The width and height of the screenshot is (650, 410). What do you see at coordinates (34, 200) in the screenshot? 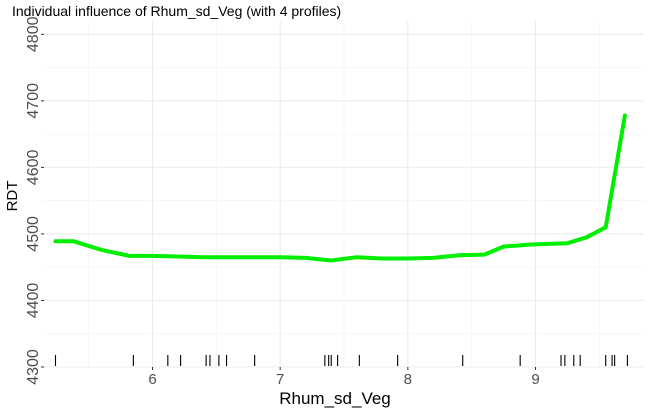
I see `y-axis-ticks: 4300 4400 4500 4600 4700 4800` at bounding box center [34, 200].